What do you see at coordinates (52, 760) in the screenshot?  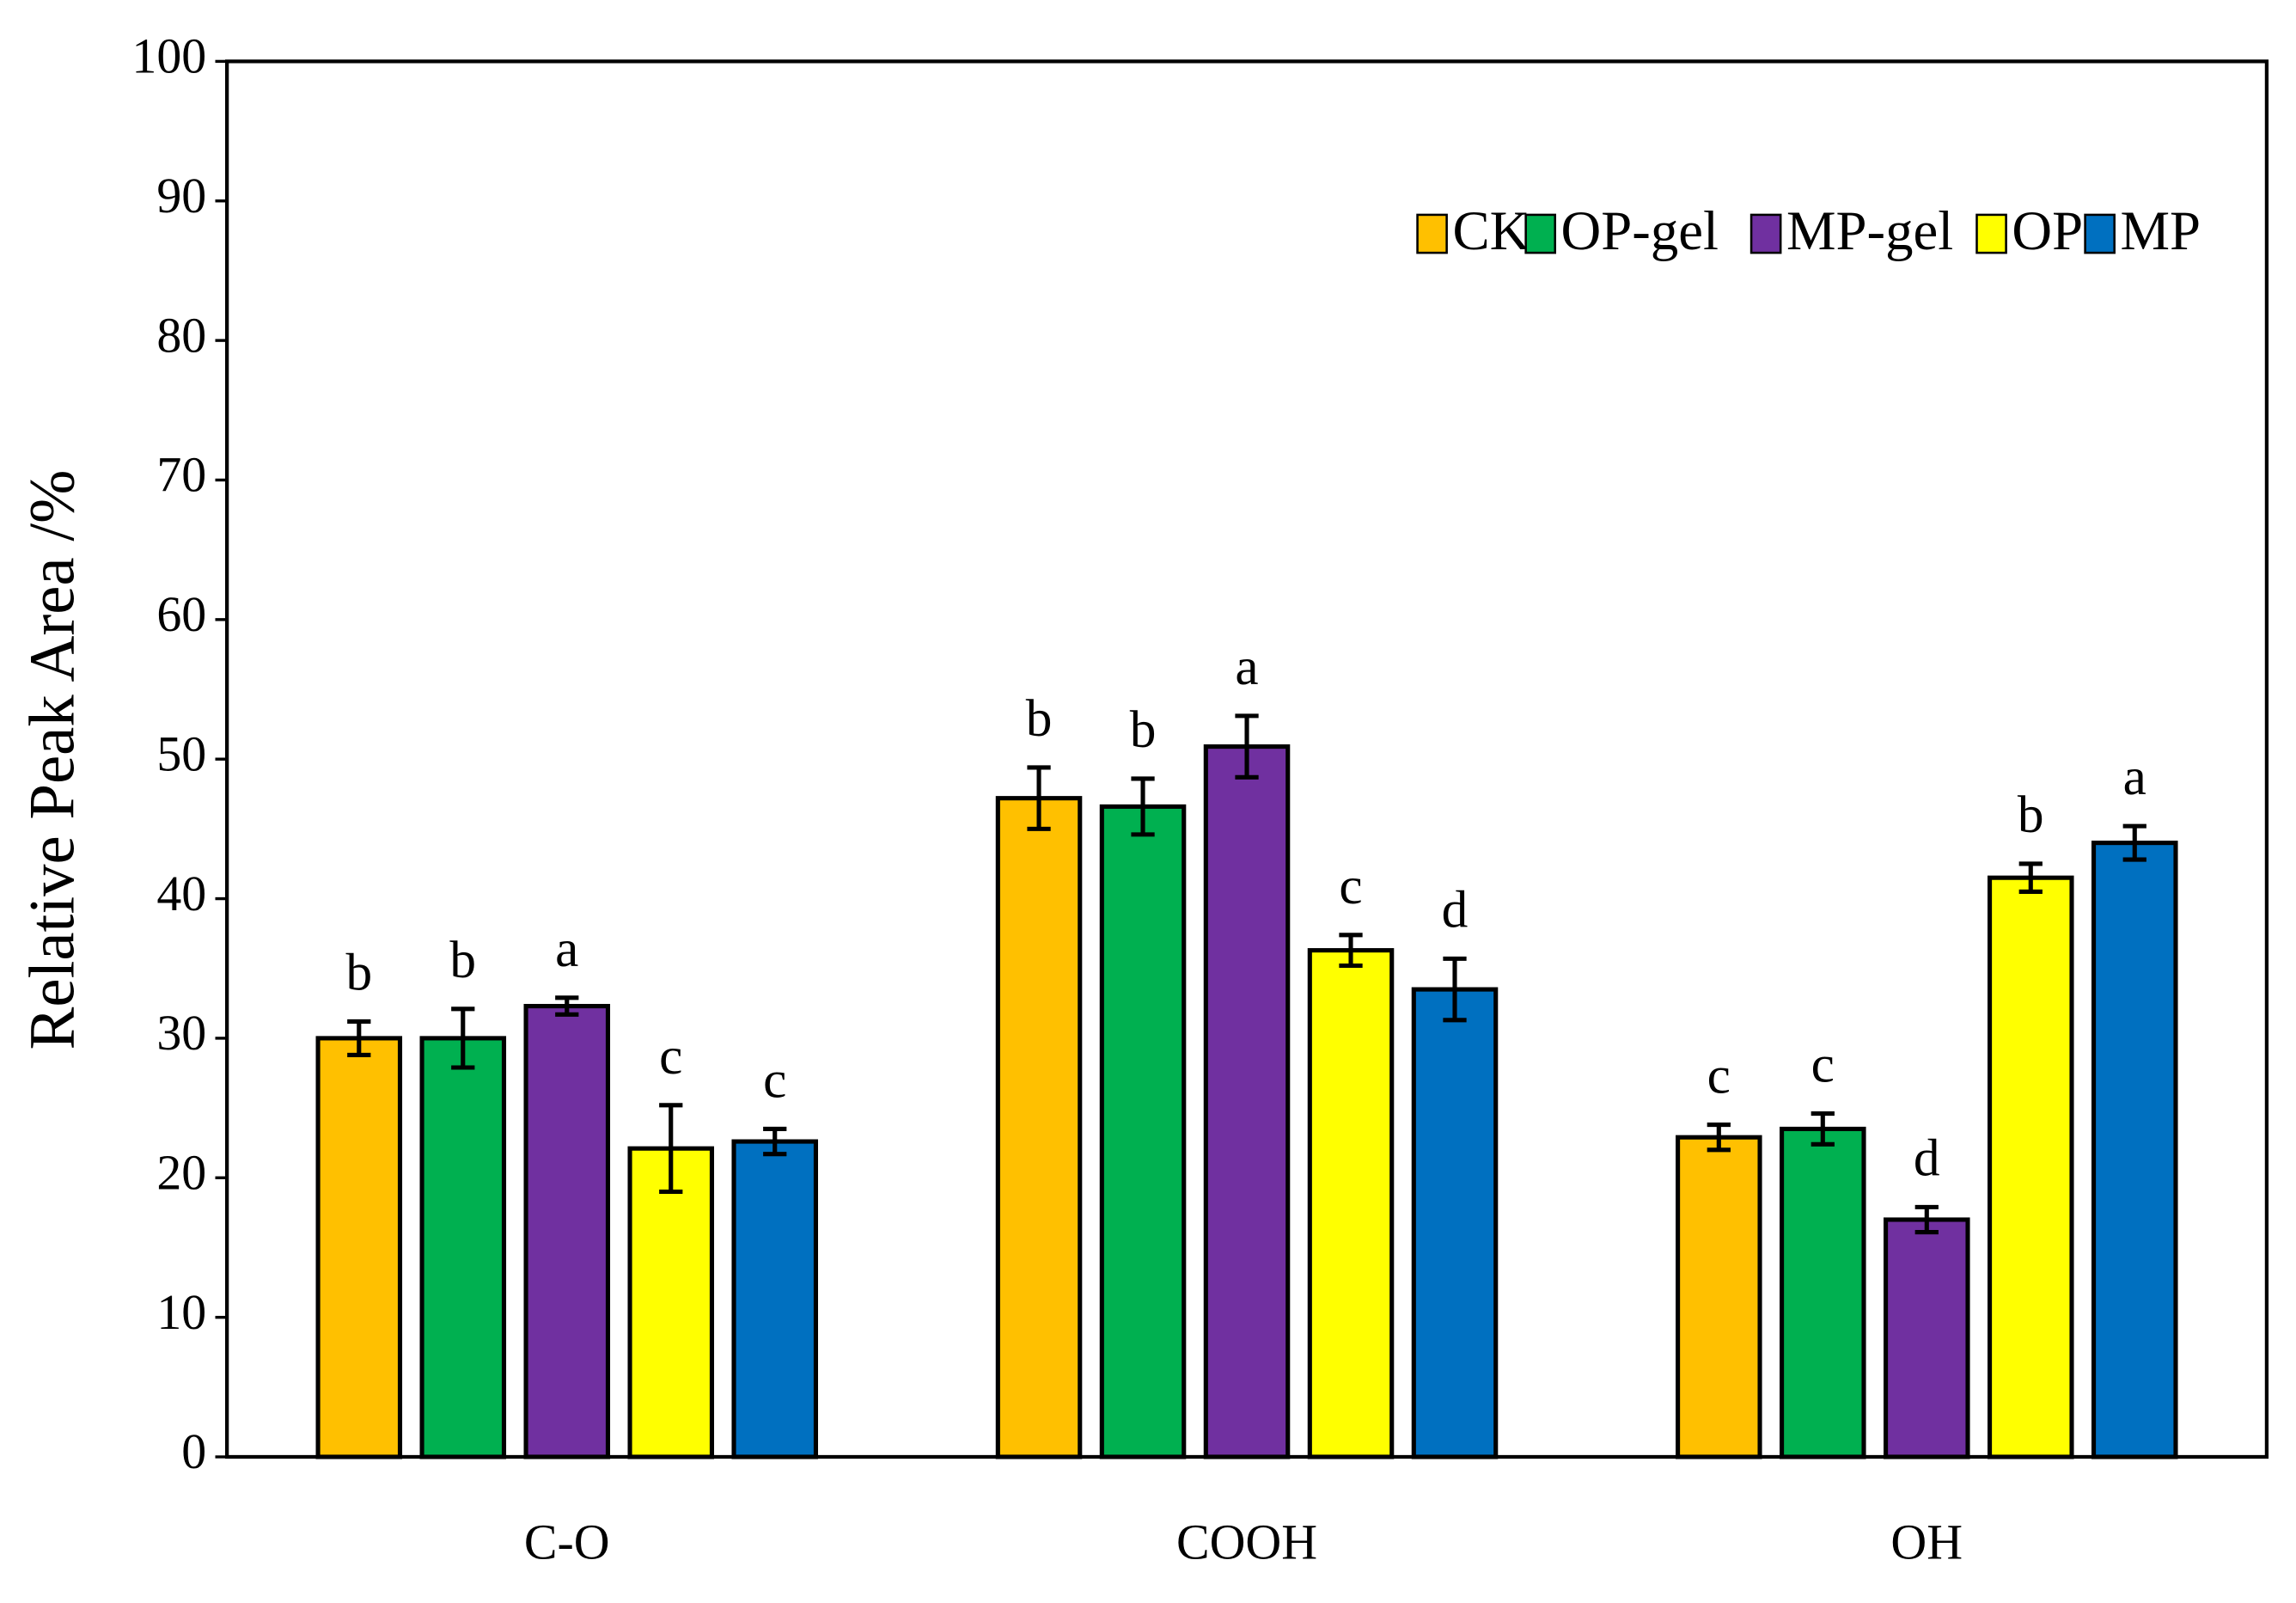 I see `y-axis-label: Relative Peak Area /%` at bounding box center [52, 760].